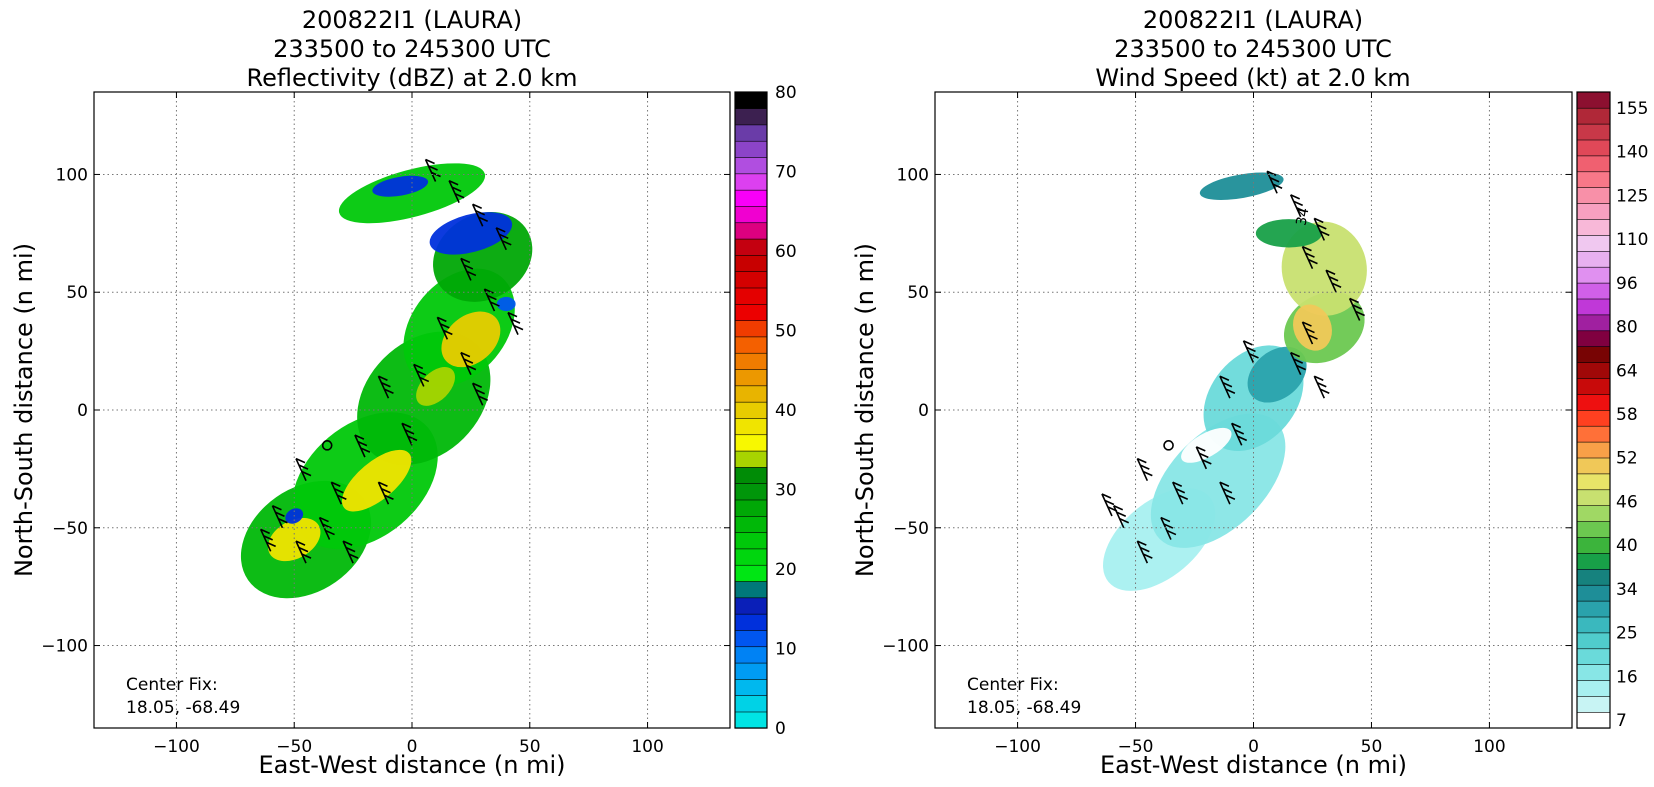 Image resolution: width=1654 pixels, height=787 pixels. I want to click on colorbar-tick-label: 10, so click(786, 650).